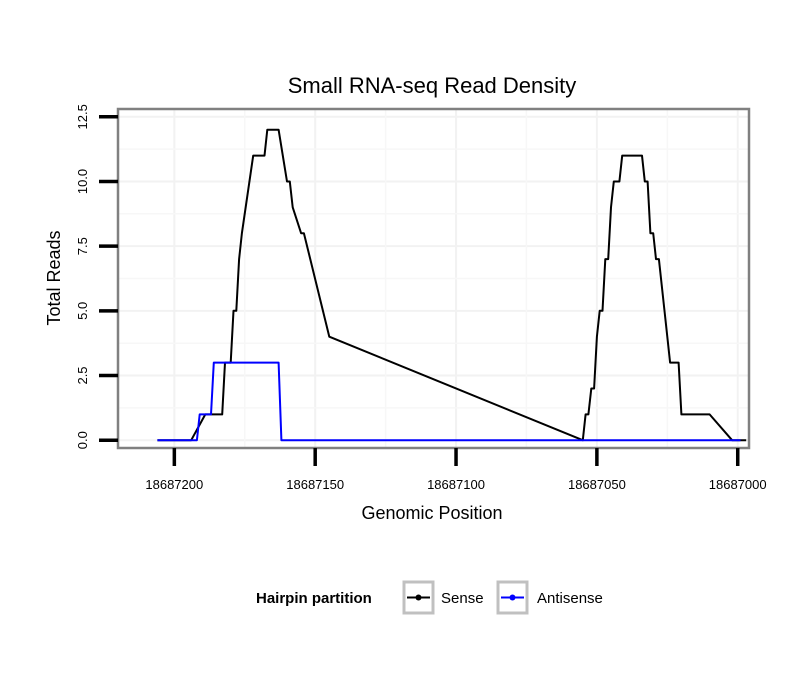  What do you see at coordinates (54, 277) in the screenshot?
I see `y-axis-title: Total Reads` at bounding box center [54, 277].